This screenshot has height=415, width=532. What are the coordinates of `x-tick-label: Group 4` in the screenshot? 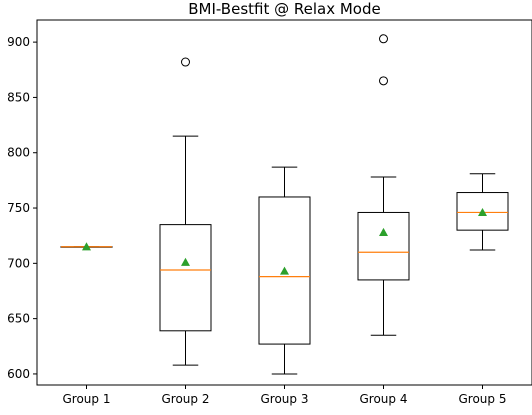 It's located at (384, 399).